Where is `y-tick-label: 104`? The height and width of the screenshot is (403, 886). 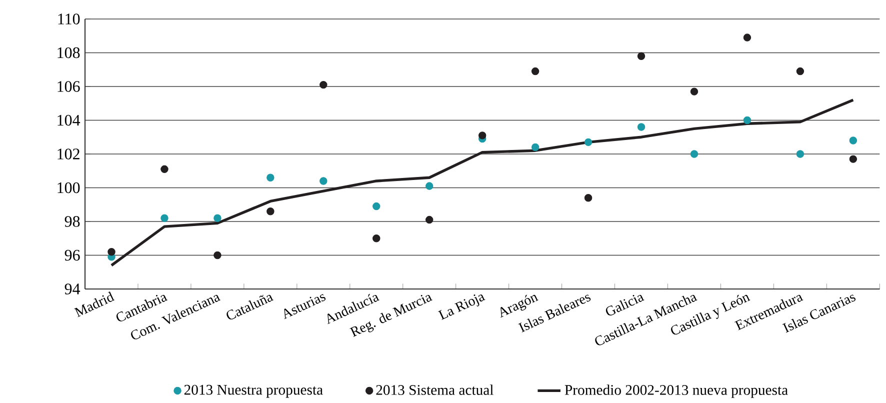
y-tick-label: 104 is located at coordinates (69, 120).